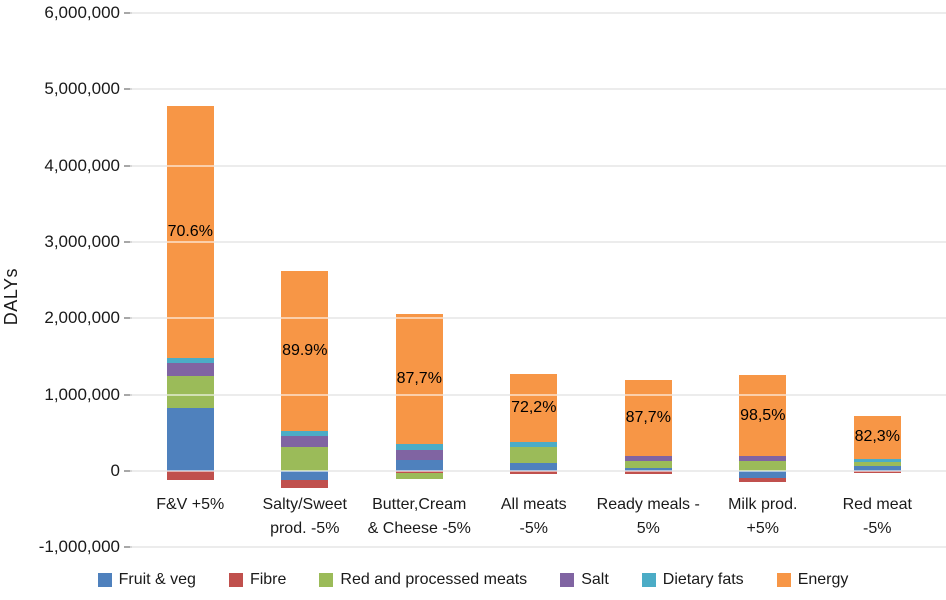 The width and height of the screenshot is (946, 600). I want to click on x-axis-category-line: F&V +5%, so click(190, 504).